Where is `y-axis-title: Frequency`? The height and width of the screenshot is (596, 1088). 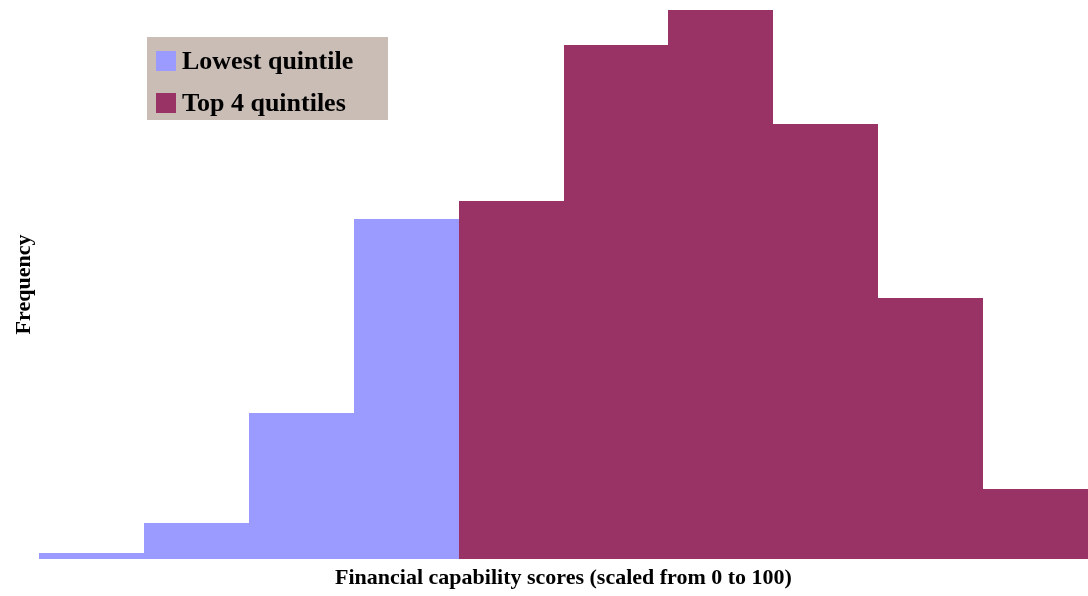
y-axis-title: Frequency is located at coordinates (22, 284).